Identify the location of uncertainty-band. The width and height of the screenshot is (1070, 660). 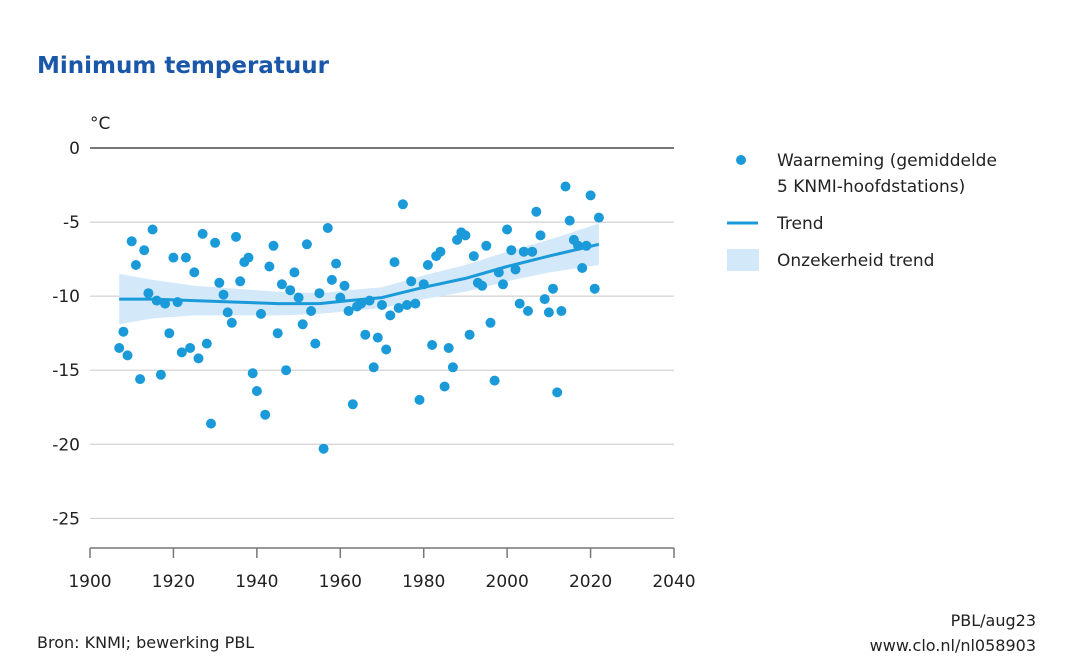
(359, 274).